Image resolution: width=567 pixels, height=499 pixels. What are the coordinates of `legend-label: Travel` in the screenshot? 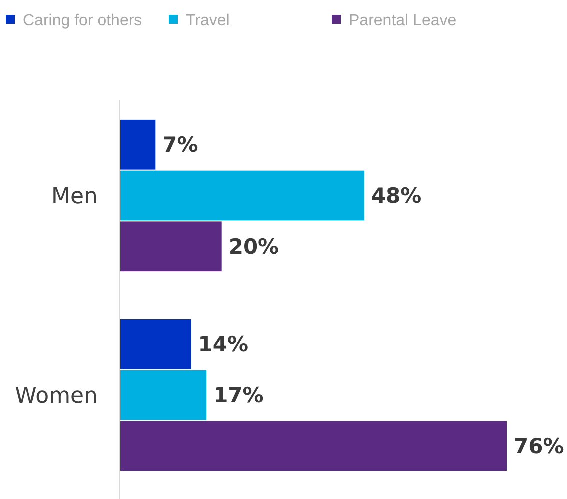 It's located at (208, 21).